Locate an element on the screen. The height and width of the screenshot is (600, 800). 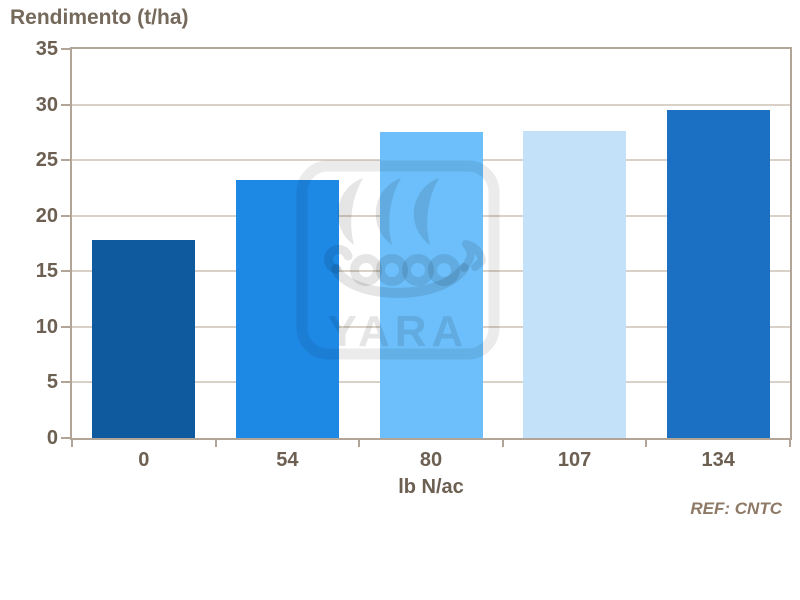
y-axis-label-15: 15 is located at coordinates (46, 271).